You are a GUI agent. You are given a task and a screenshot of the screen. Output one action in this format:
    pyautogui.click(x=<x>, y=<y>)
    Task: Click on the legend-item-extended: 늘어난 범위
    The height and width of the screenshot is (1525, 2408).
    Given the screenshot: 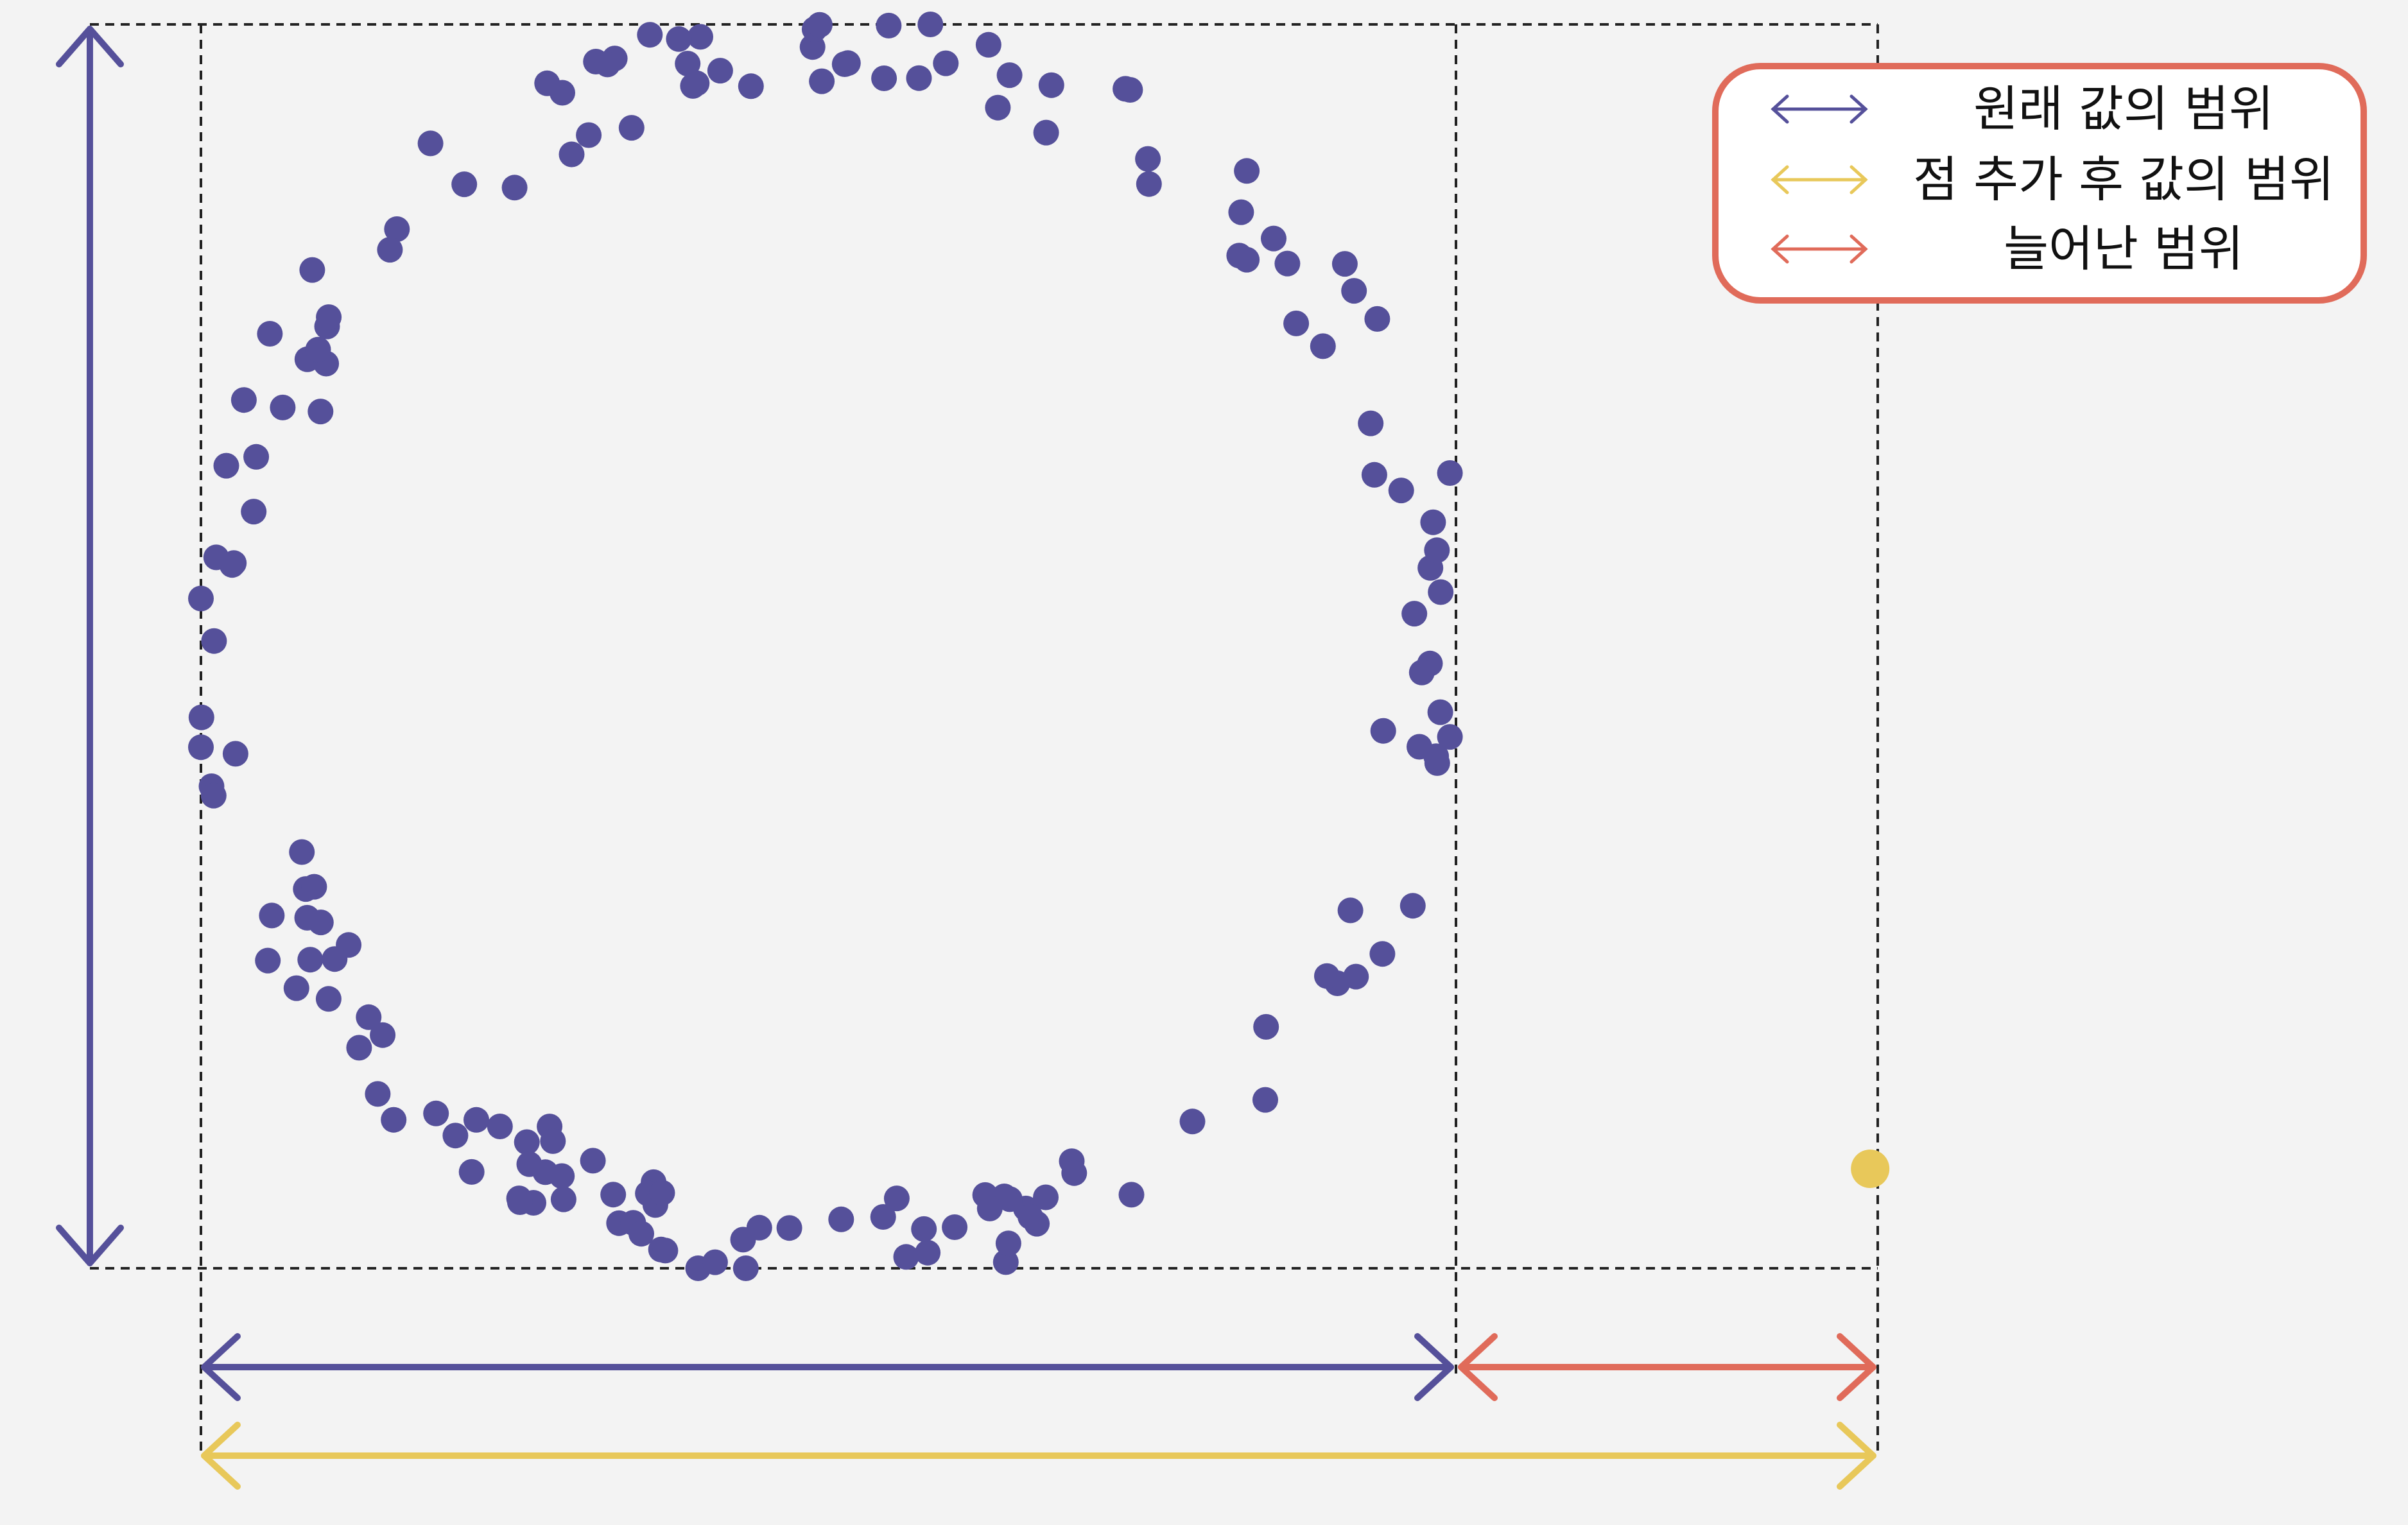 What is the action you would take?
    pyautogui.click(x=2007, y=249)
    